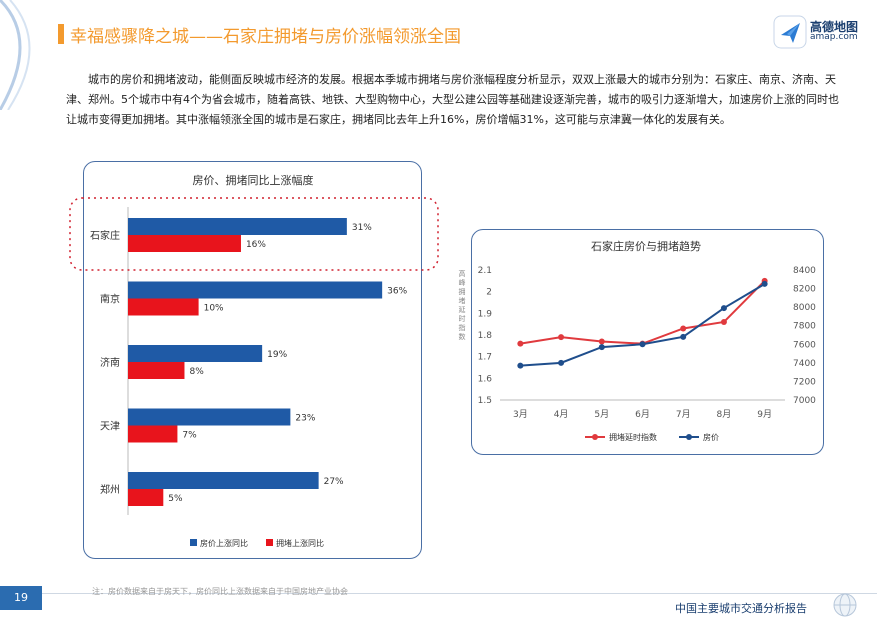  I want to click on legend-label: 房价, so click(711, 437).